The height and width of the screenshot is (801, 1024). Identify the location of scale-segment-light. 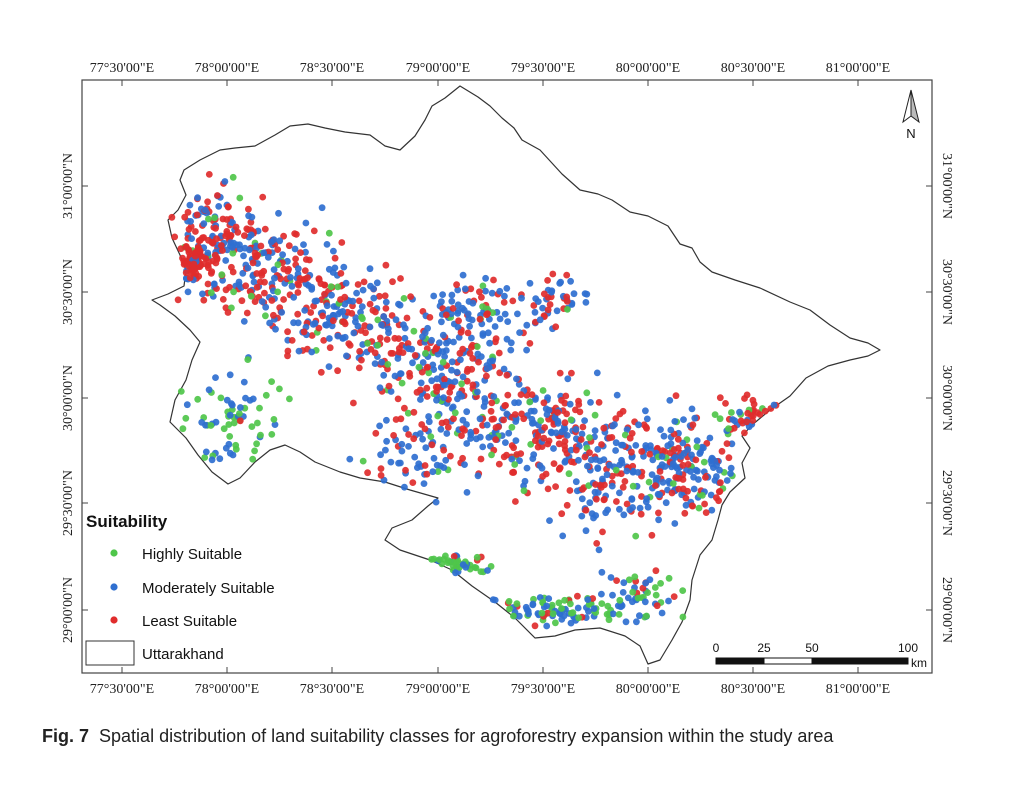
(788, 661).